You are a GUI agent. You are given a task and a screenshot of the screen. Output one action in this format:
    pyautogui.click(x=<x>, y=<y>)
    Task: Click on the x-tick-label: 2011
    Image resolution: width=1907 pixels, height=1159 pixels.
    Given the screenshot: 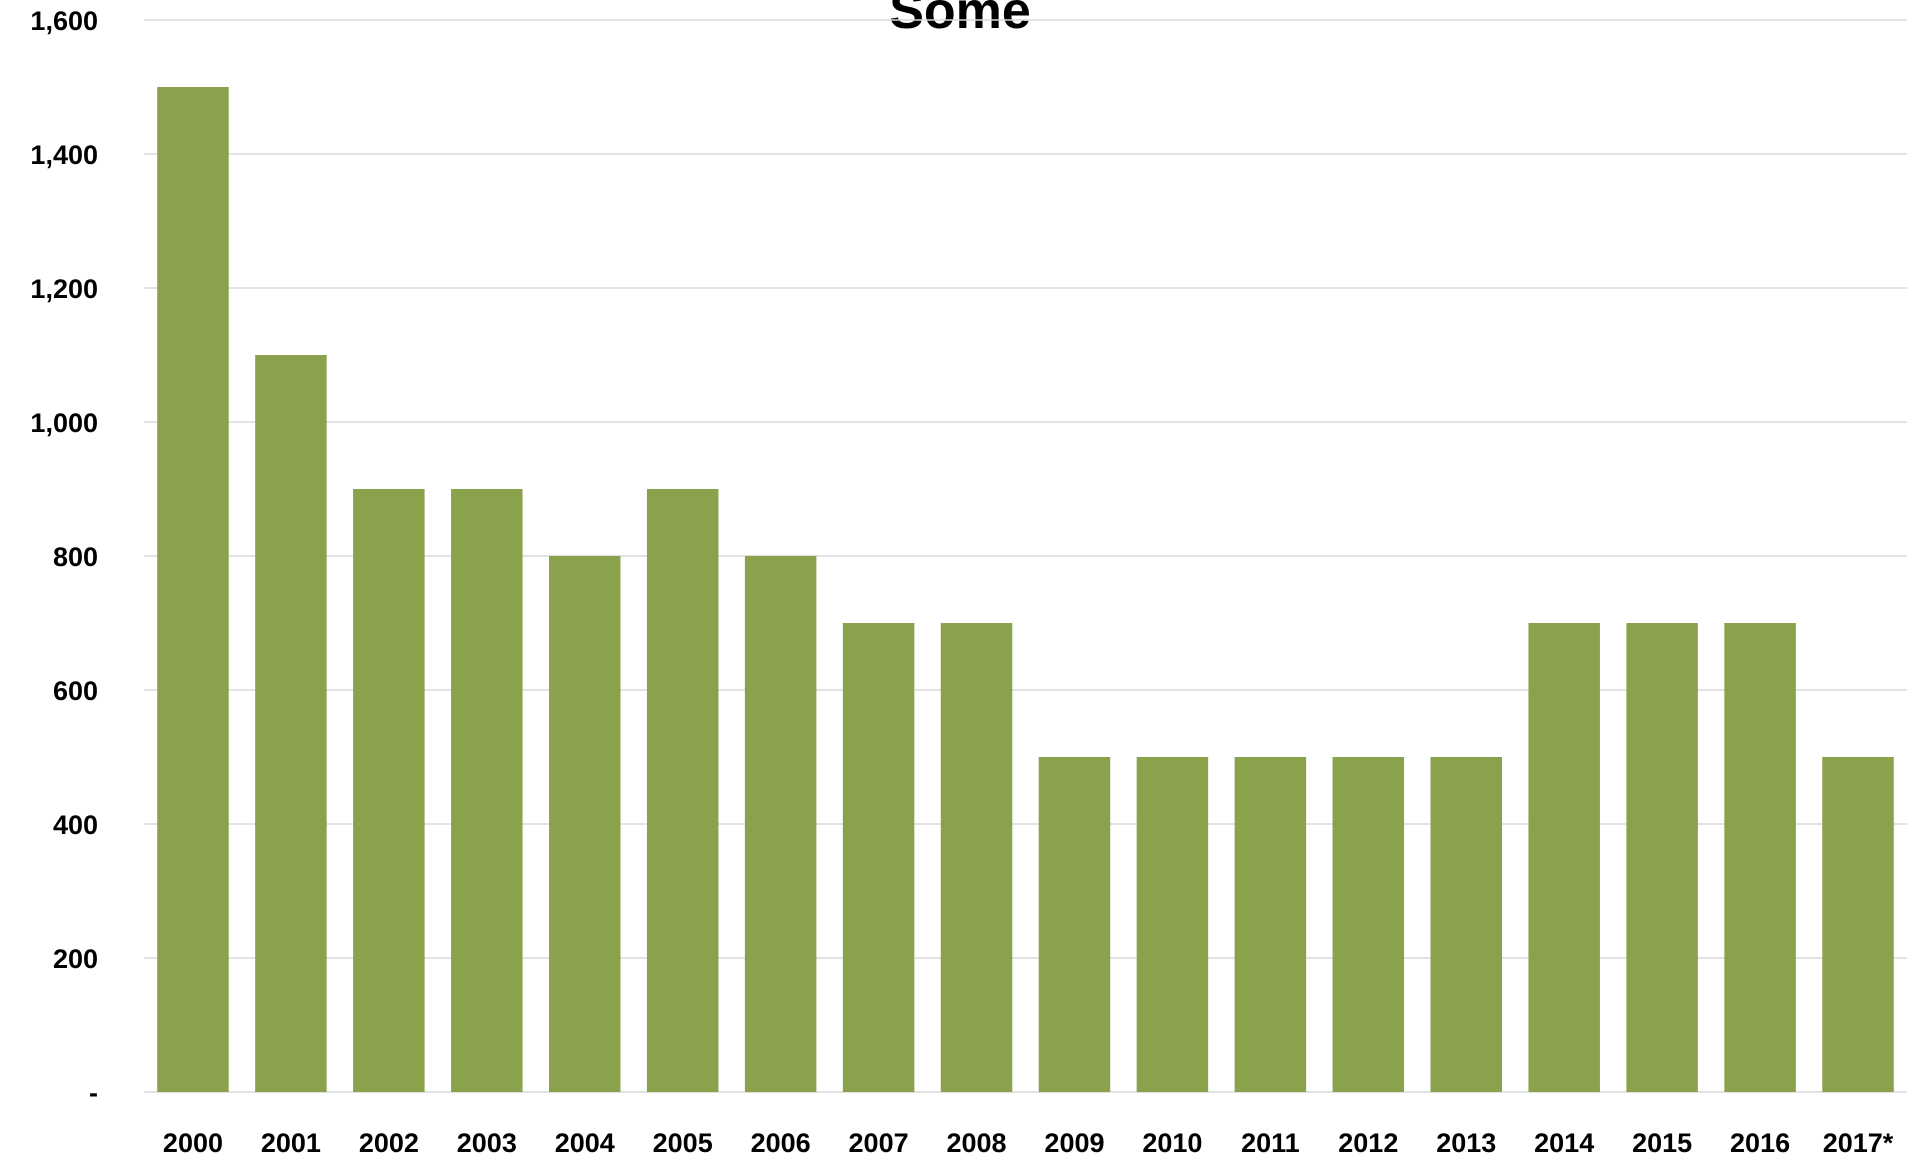 What is the action you would take?
    pyautogui.click(x=1270, y=1143)
    